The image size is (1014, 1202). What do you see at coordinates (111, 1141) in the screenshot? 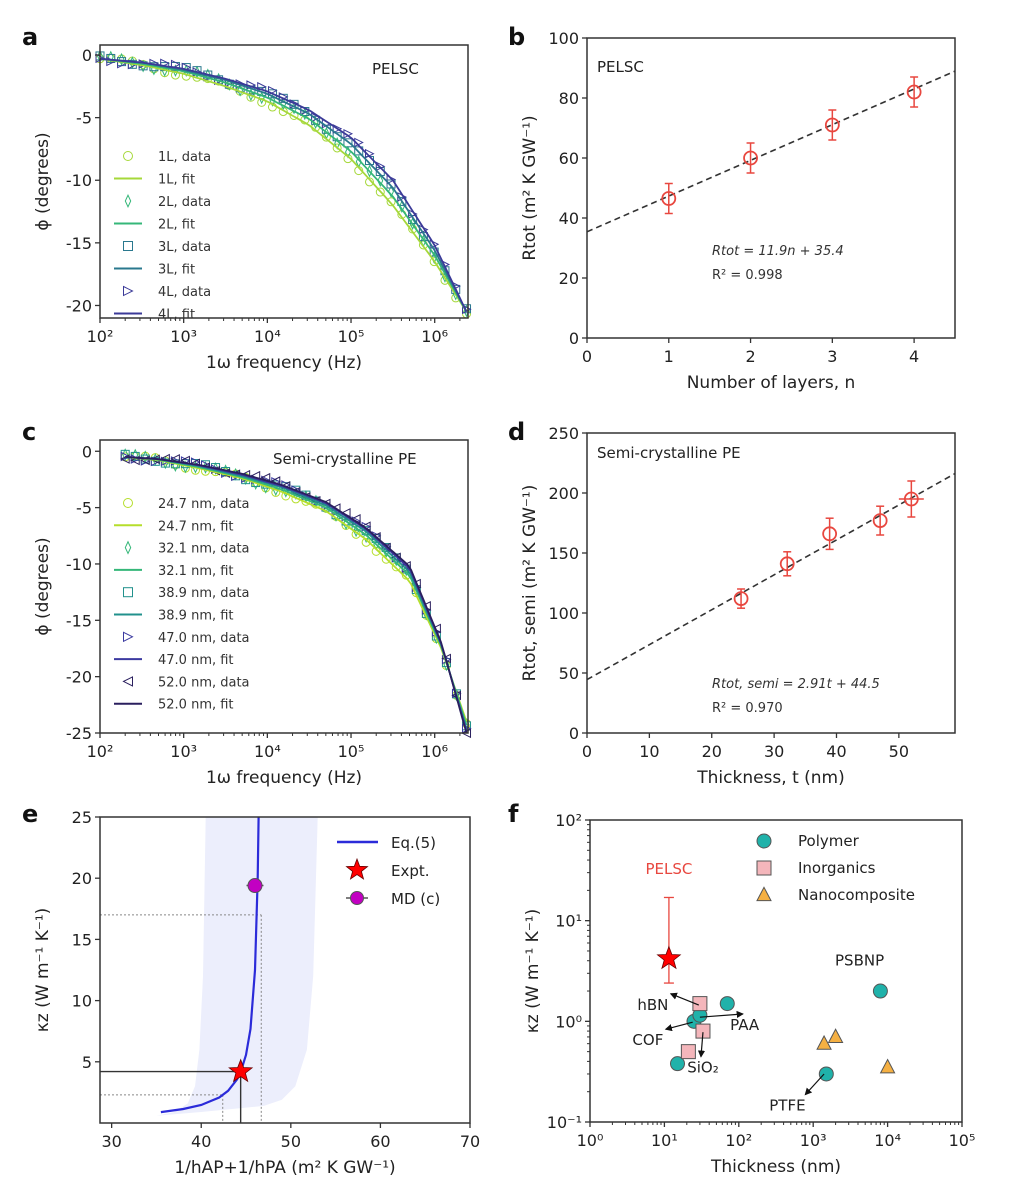
I see `x-tick-label: 30` at bounding box center [111, 1141].